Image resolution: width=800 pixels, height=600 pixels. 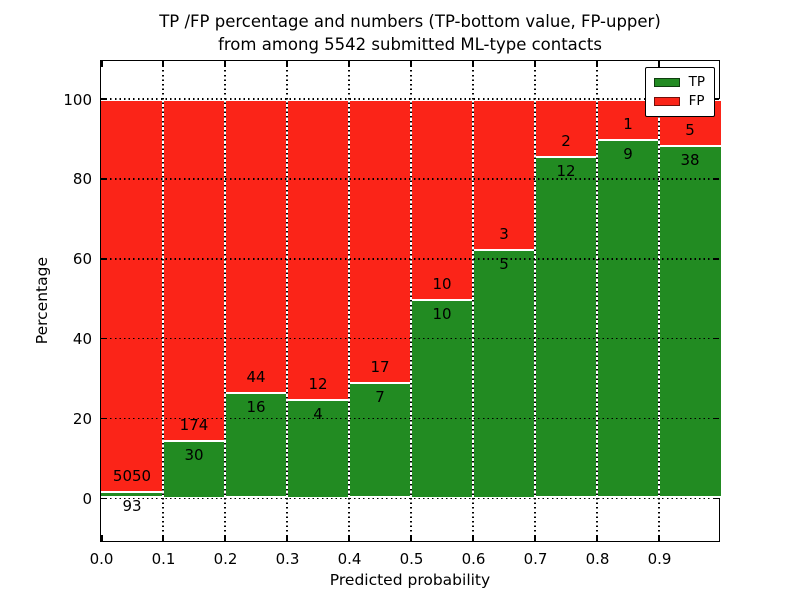 What do you see at coordinates (101, 559) in the screenshot?
I see `x-tick-label-0.0: 0.0` at bounding box center [101, 559].